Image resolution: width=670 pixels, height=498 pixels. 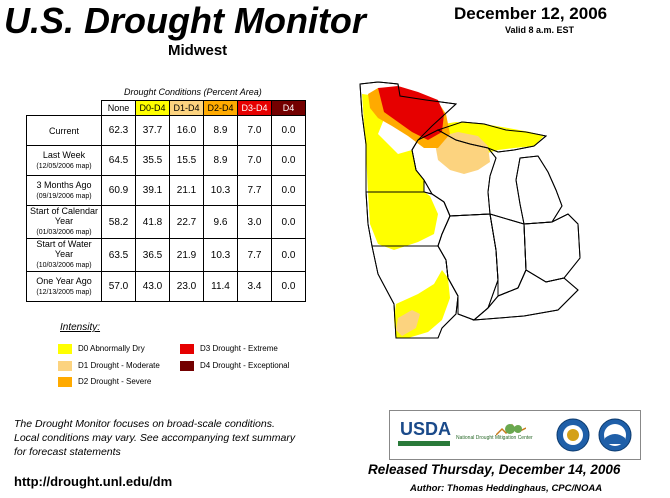 I want to click on map-date: December 12, 2006, so click(x=531, y=13).